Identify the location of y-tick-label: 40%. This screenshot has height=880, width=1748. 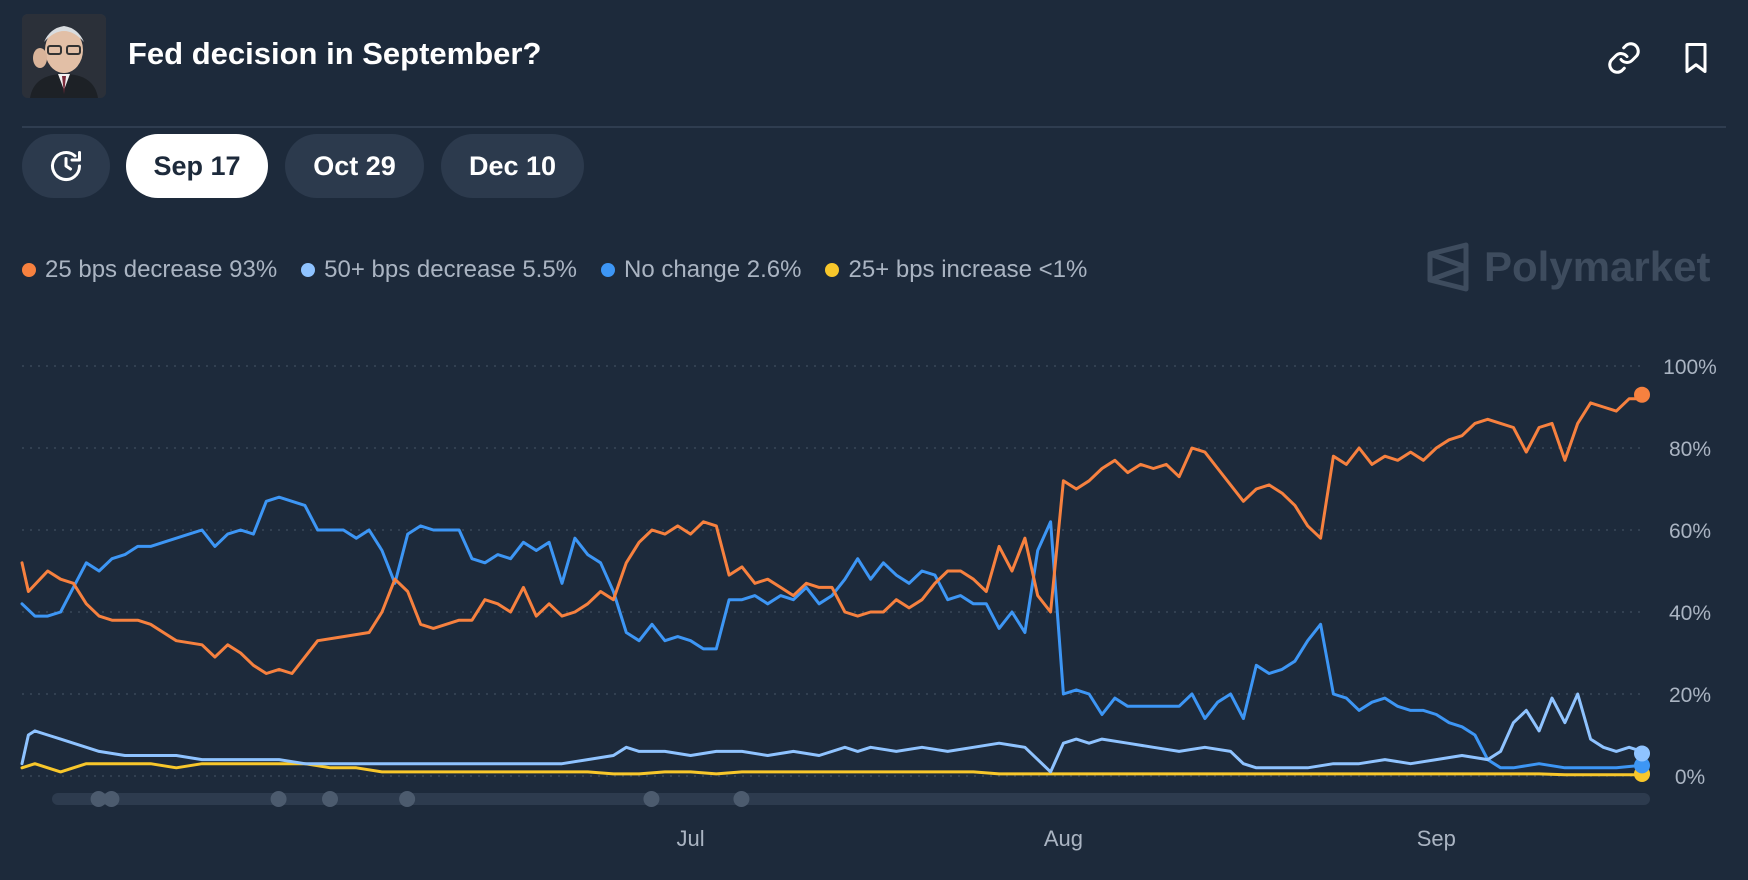
(1690, 613).